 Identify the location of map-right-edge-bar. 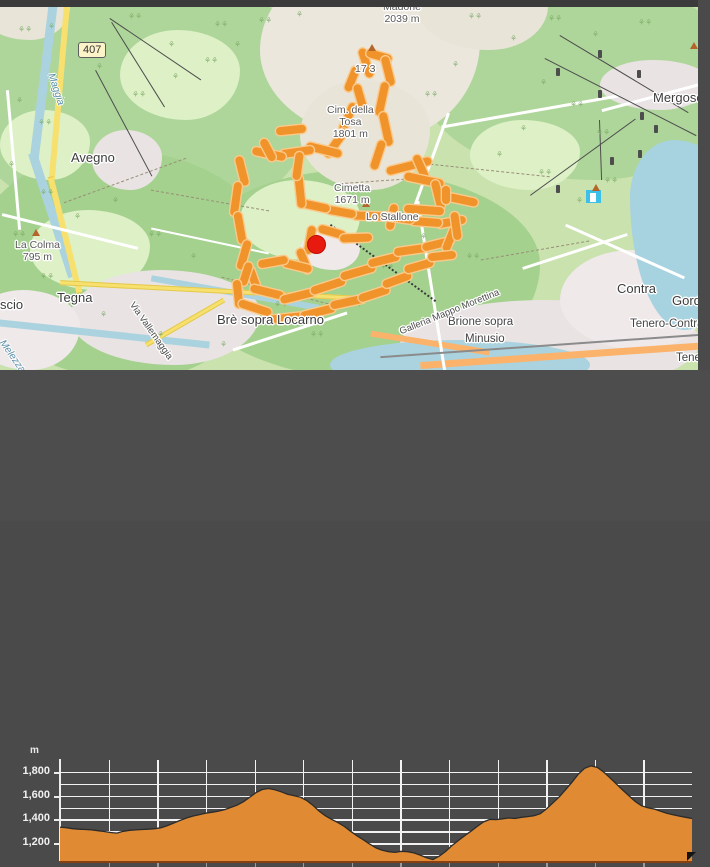
(704, 185).